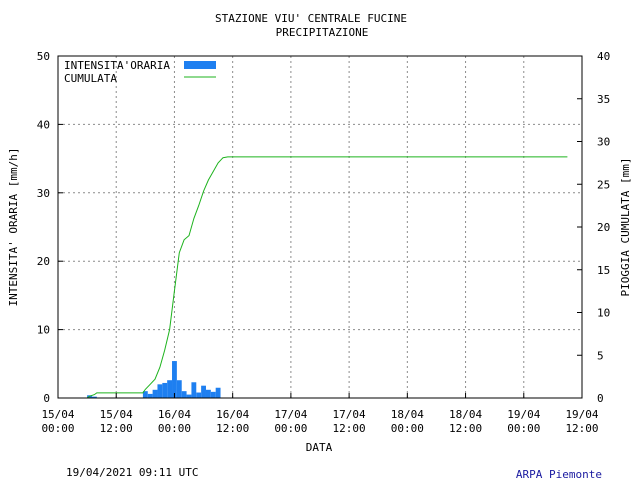 The height and width of the screenshot is (481, 640). I want to click on right-axis-ticks: 0 5 10 15 20 25 30 35 40, so click(593, 227).